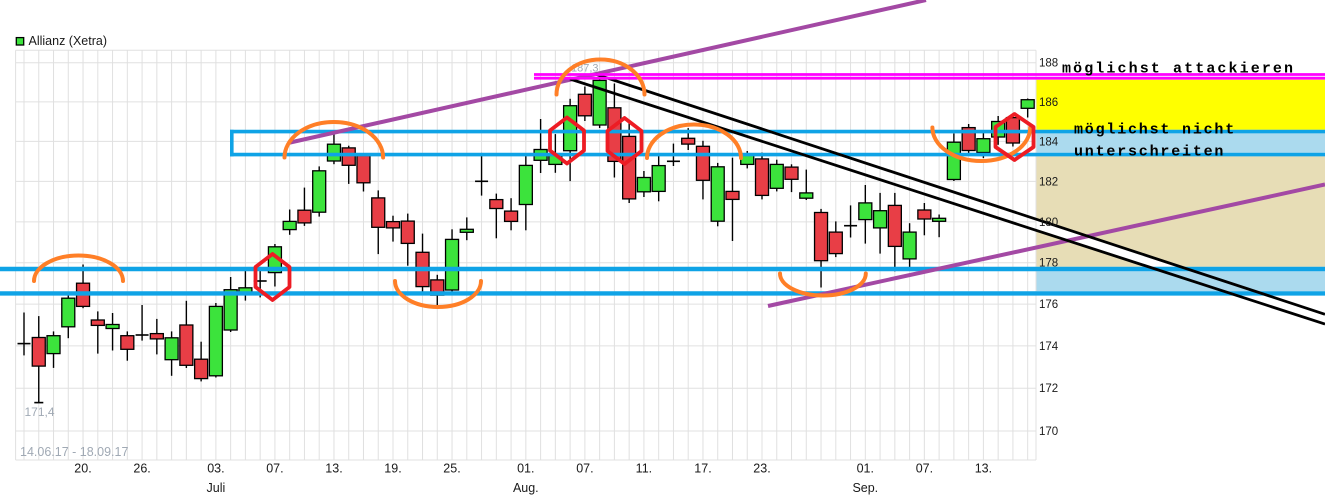  I want to click on svg-text: 19., so click(392, 469).